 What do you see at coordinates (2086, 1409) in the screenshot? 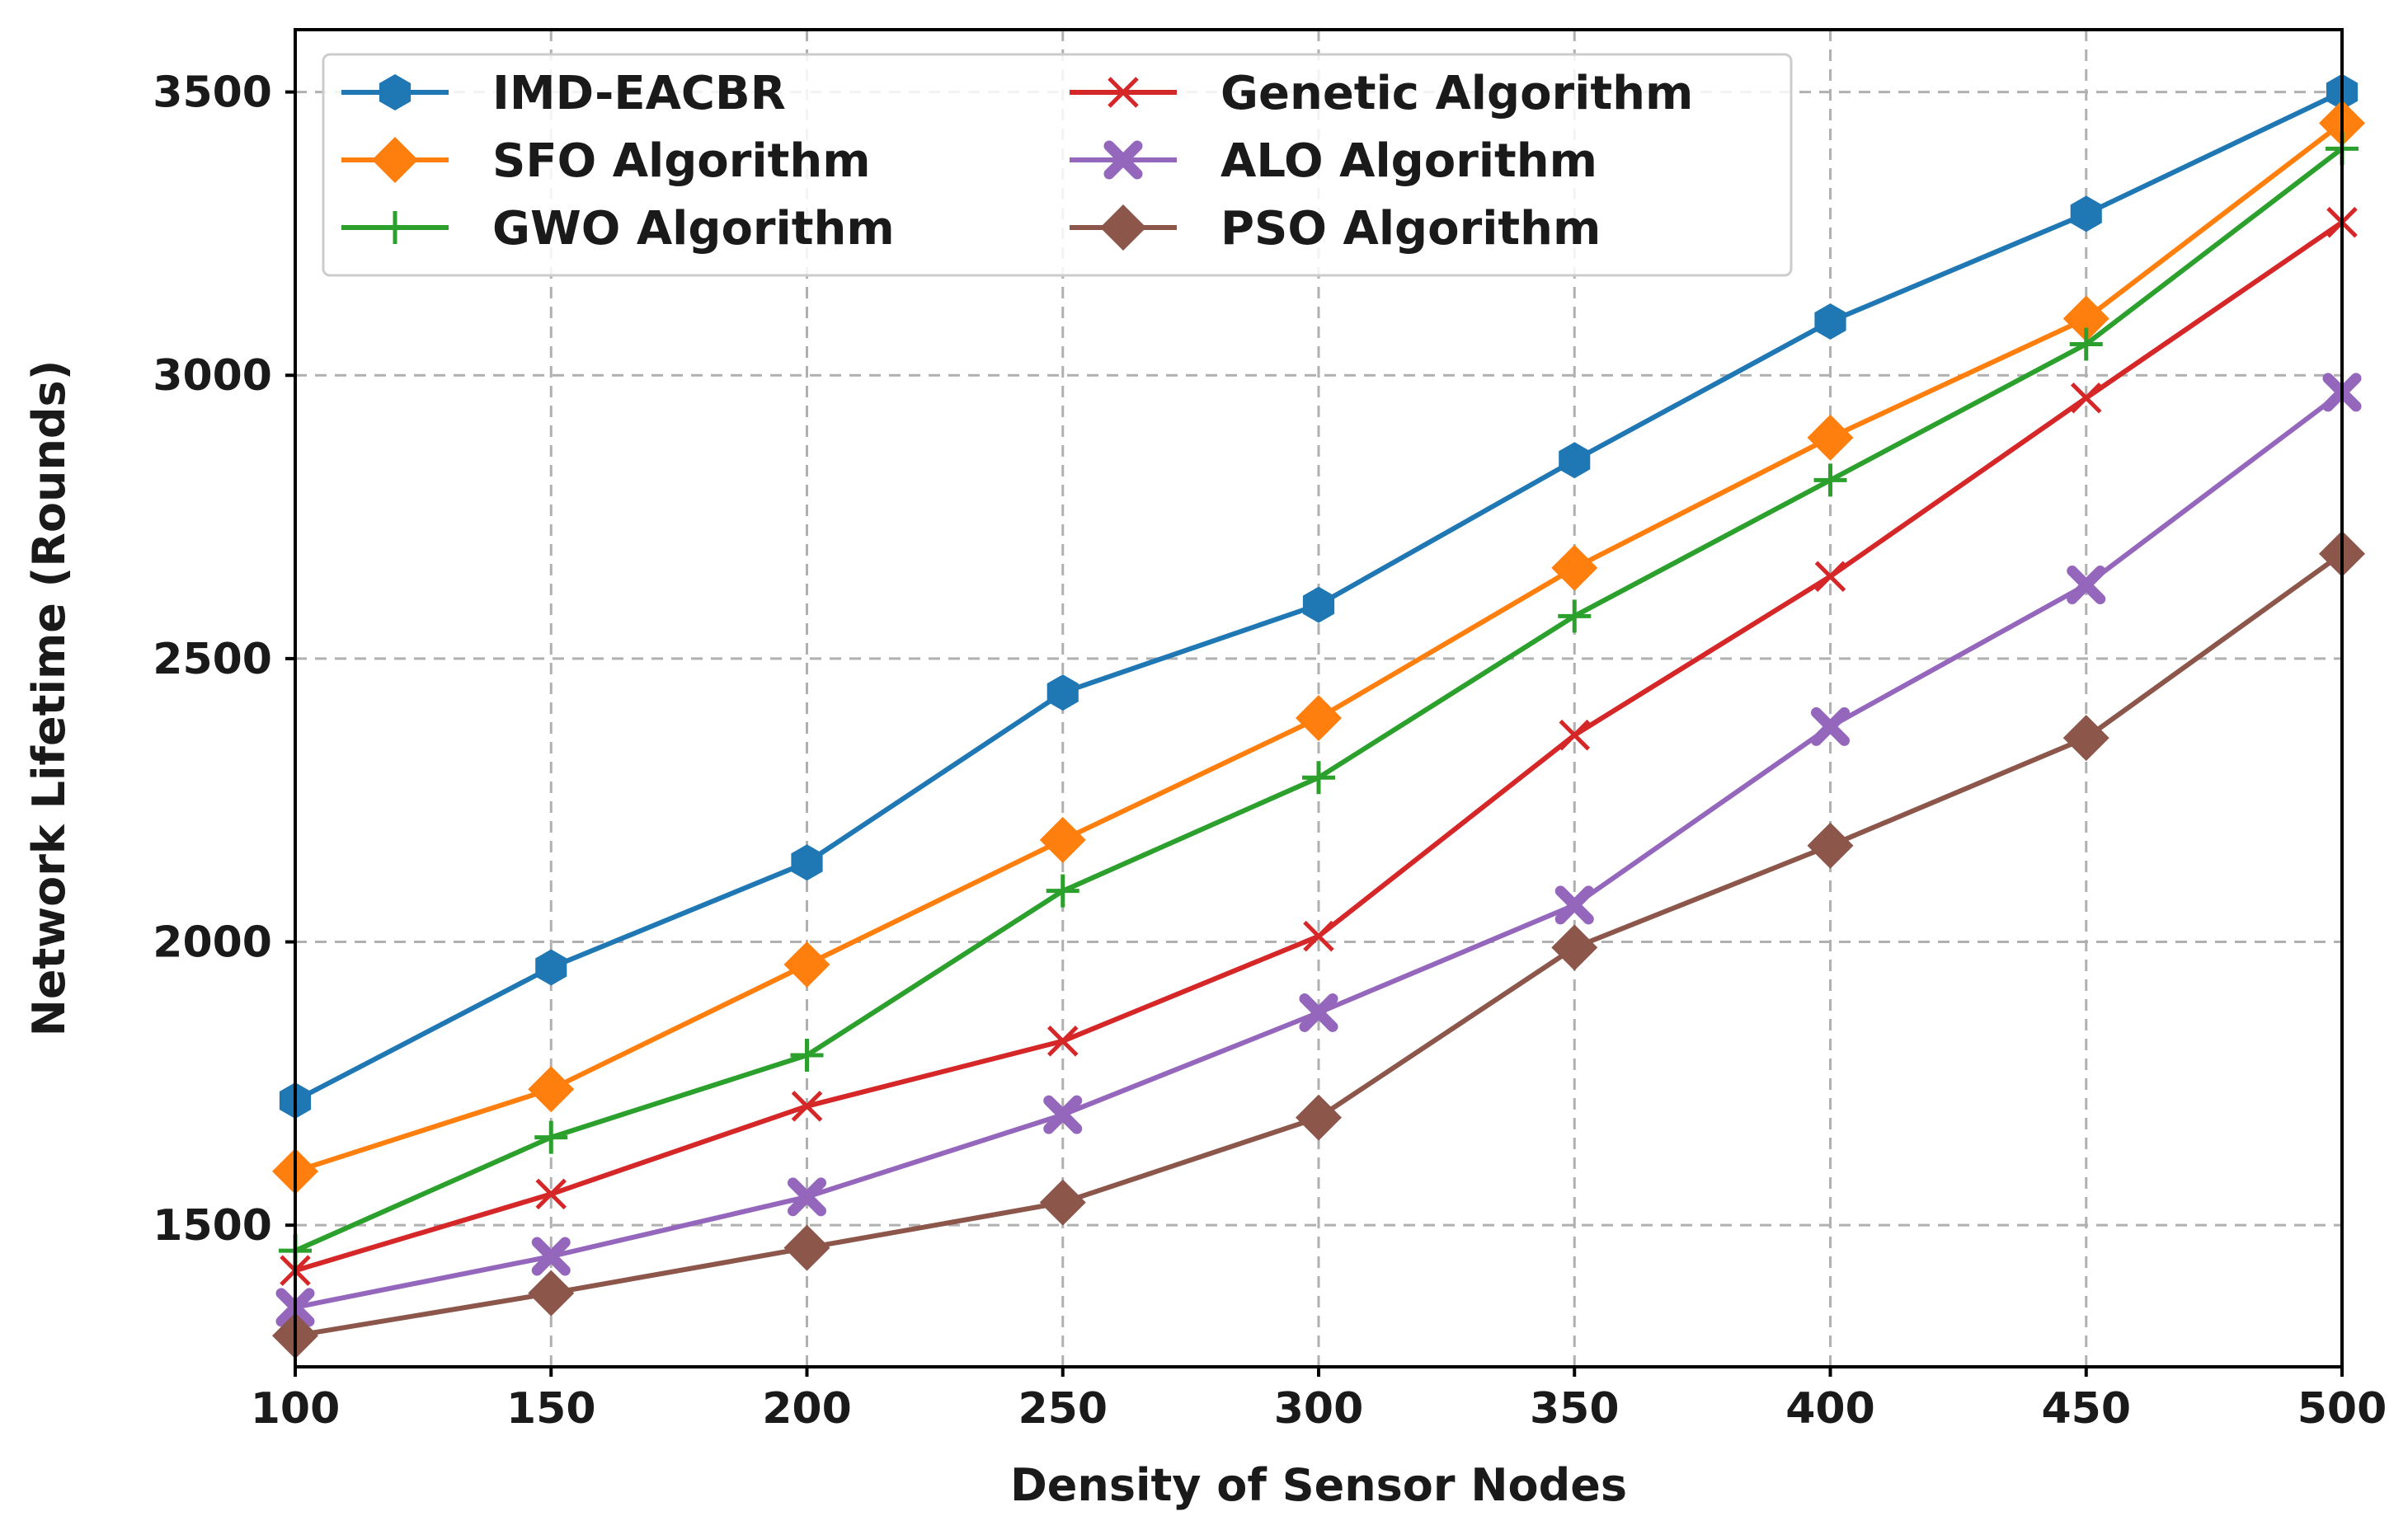
I see `x-tick-label: 450` at bounding box center [2086, 1409].